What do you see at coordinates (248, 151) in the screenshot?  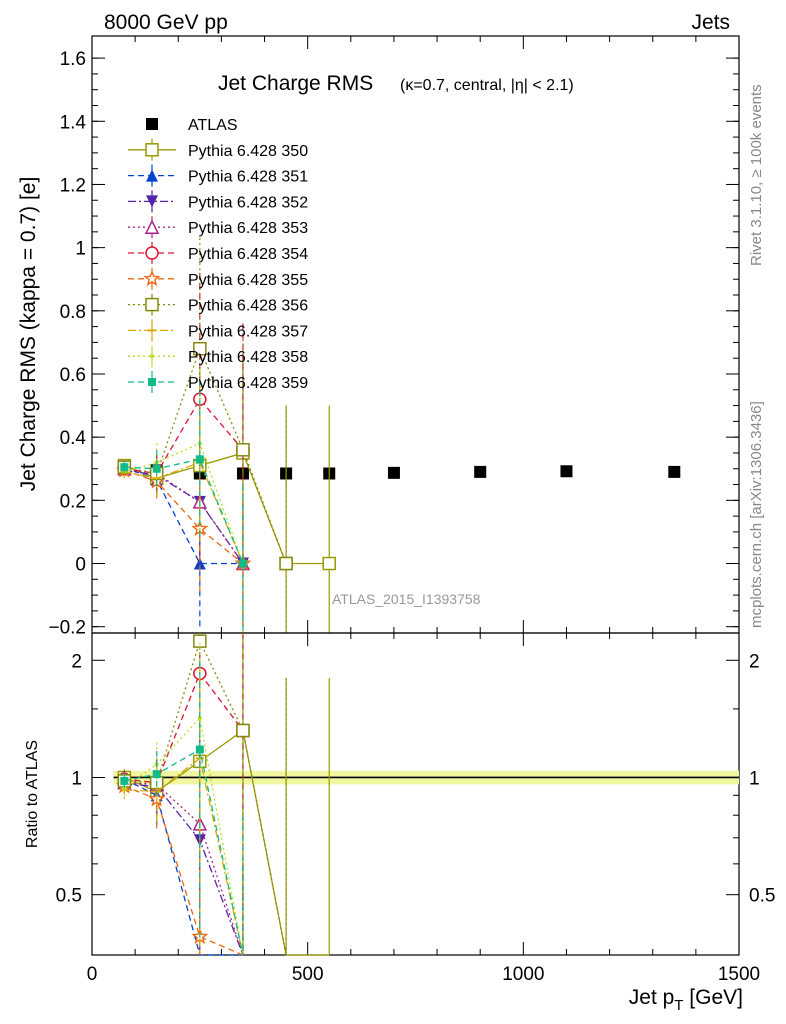 I see `legend-label: Pythia 6.428 350` at bounding box center [248, 151].